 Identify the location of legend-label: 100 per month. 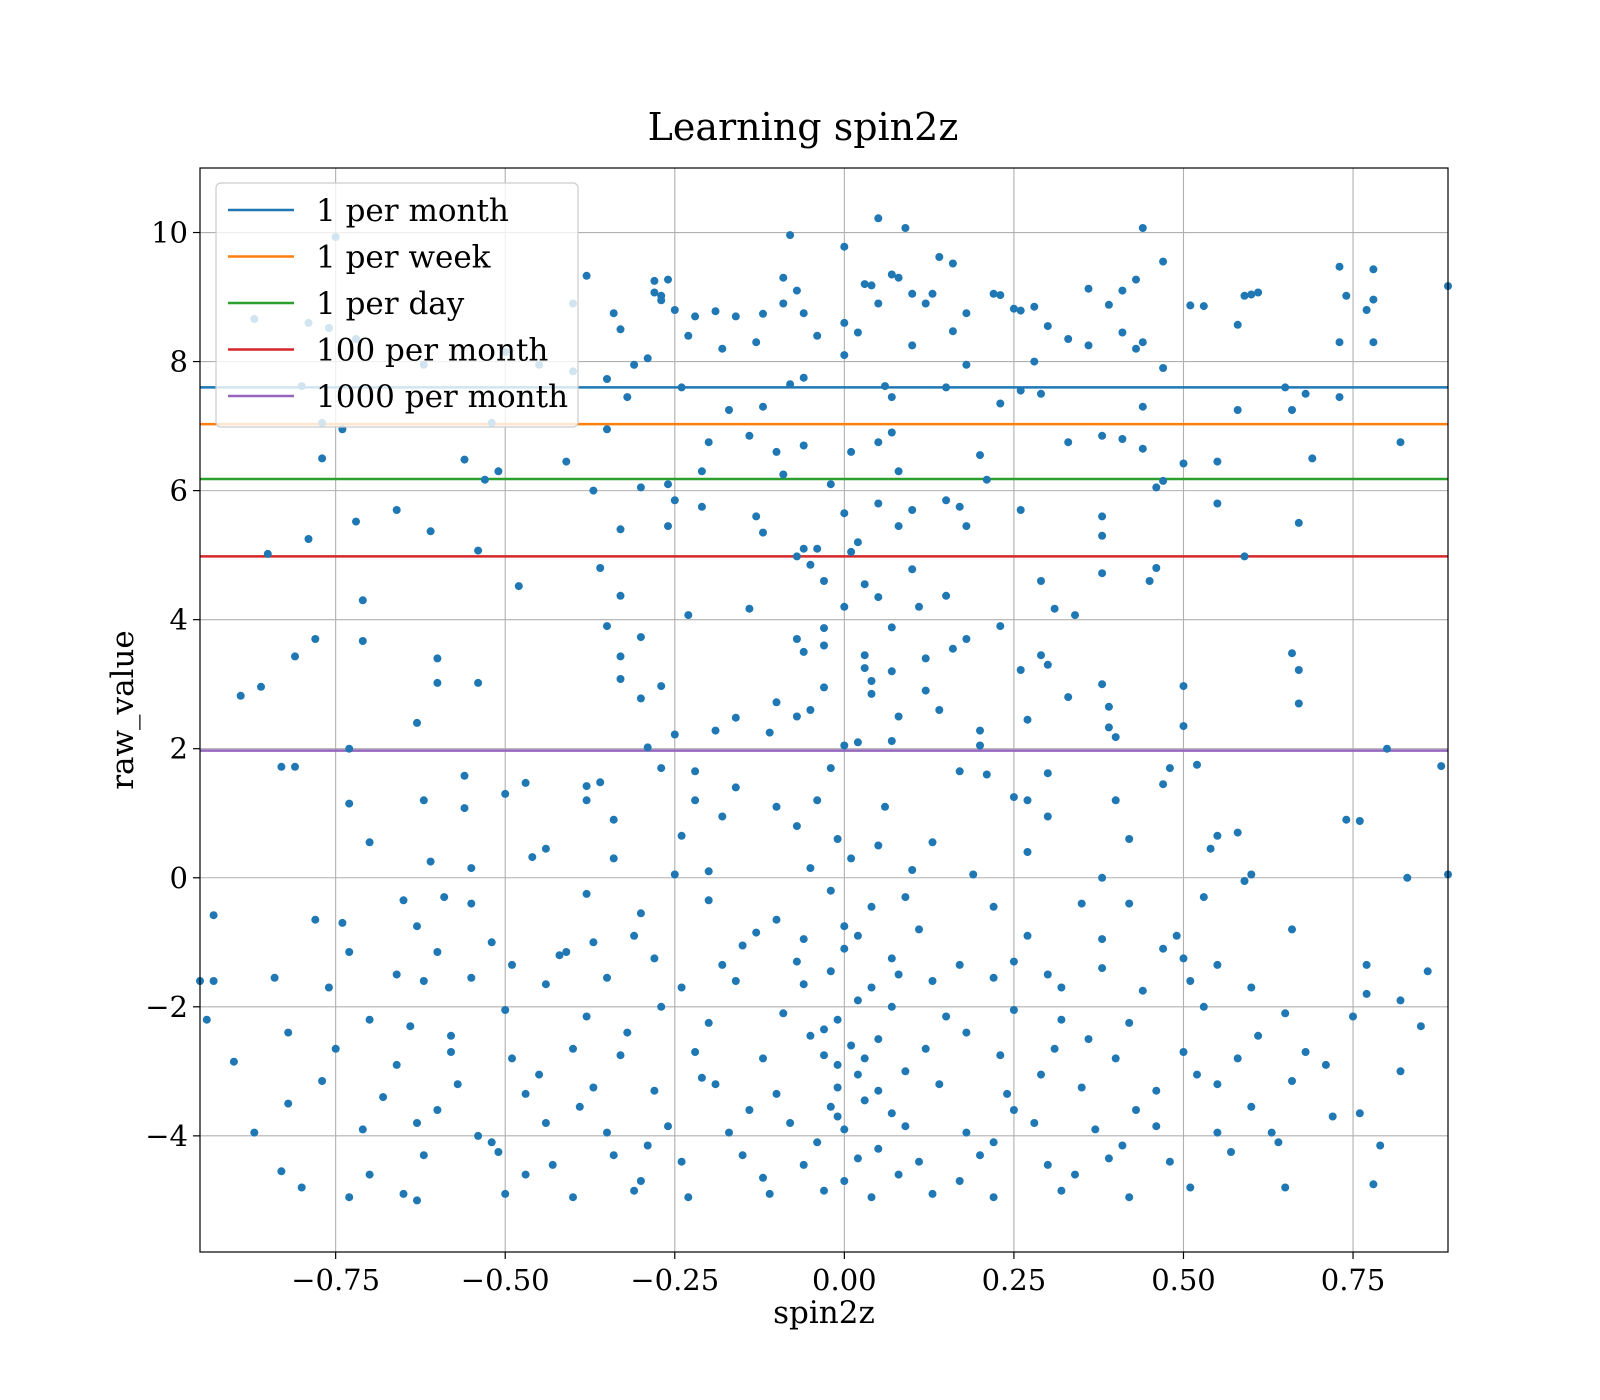
(432, 351).